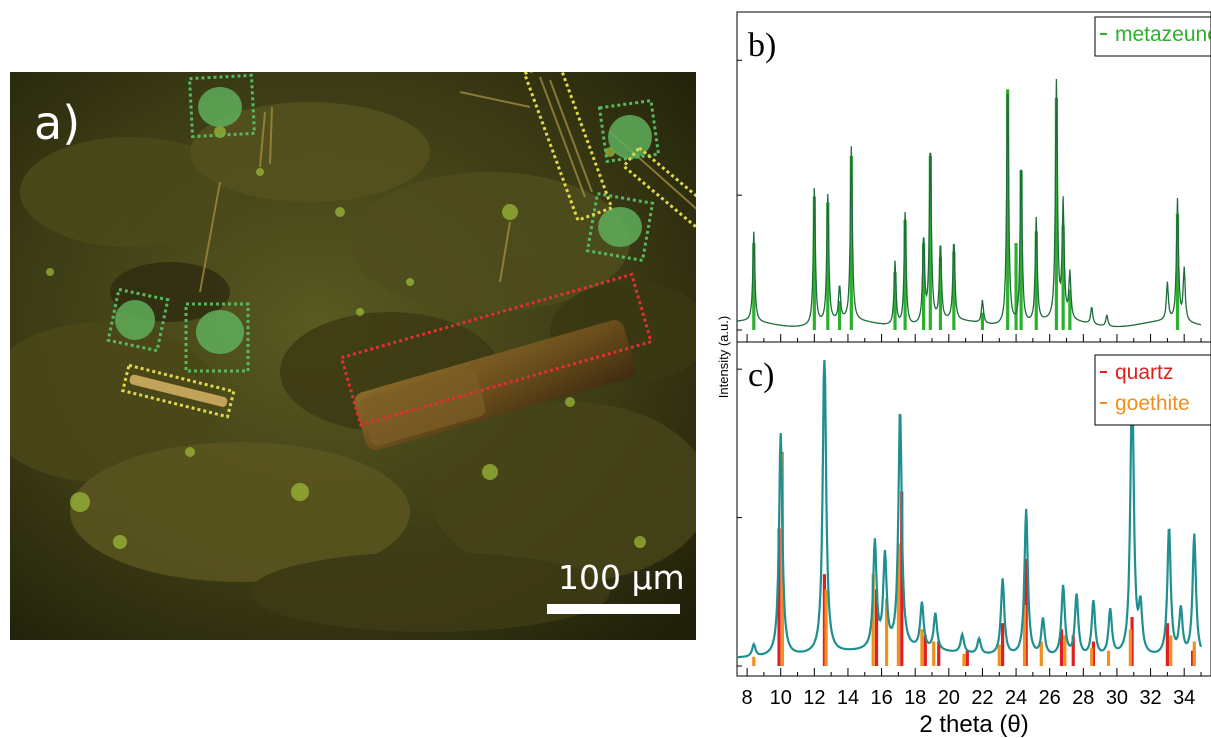 The height and width of the screenshot is (738, 1211). Describe the element at coordinates (762, 45) in the screenshot. I see `panel-label-b: b)` at that location.